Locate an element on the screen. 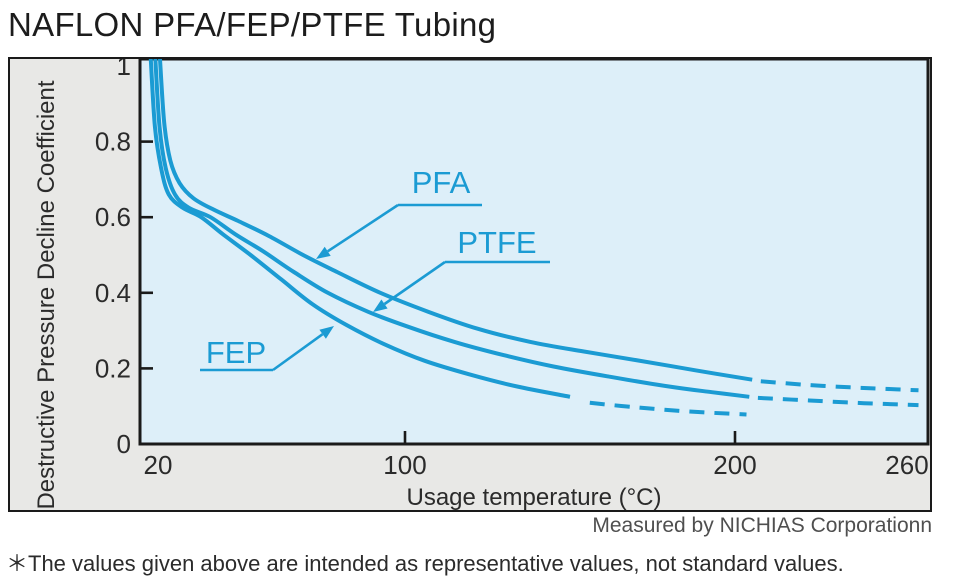 The width and height of the screenshot is (960, 582). series-label-fep: FEP is located at coordinates (236, 352).